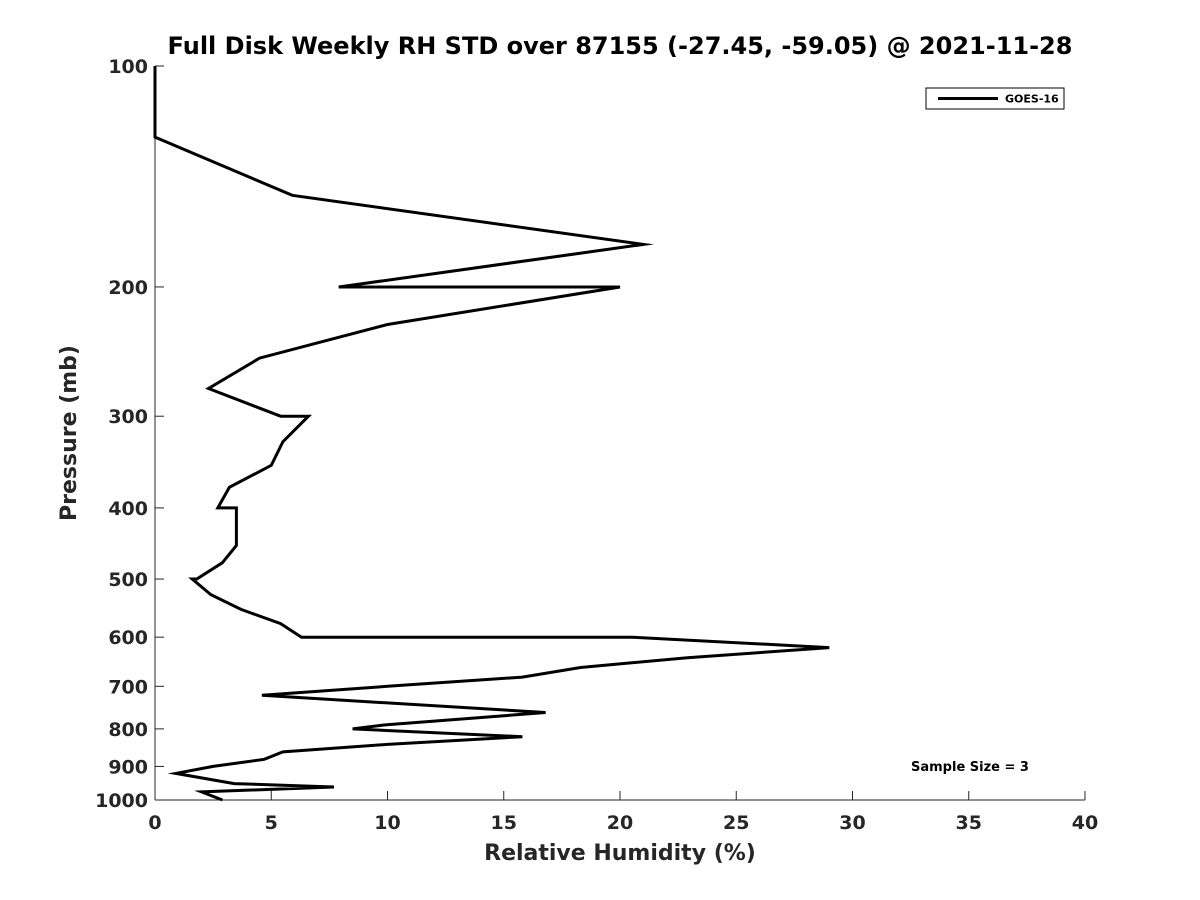 The width and height of the screenshot is (1200, 900). I want to click on legend: GOES-16, so click(995, 98).